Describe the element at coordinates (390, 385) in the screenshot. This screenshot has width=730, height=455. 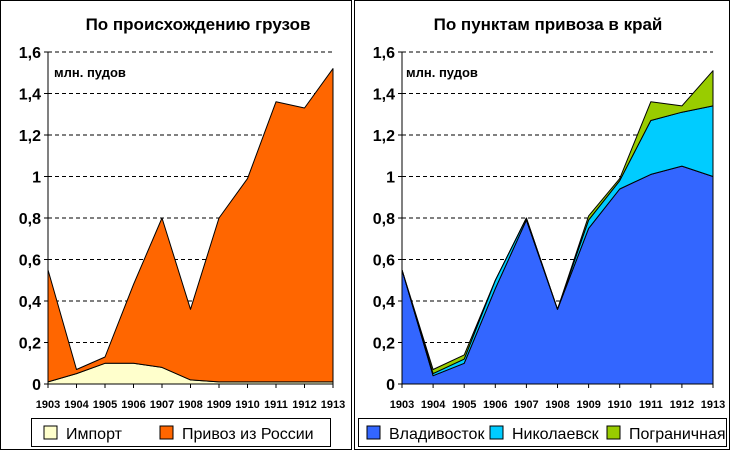
I see `right-y-tick-label: 0` at that location.